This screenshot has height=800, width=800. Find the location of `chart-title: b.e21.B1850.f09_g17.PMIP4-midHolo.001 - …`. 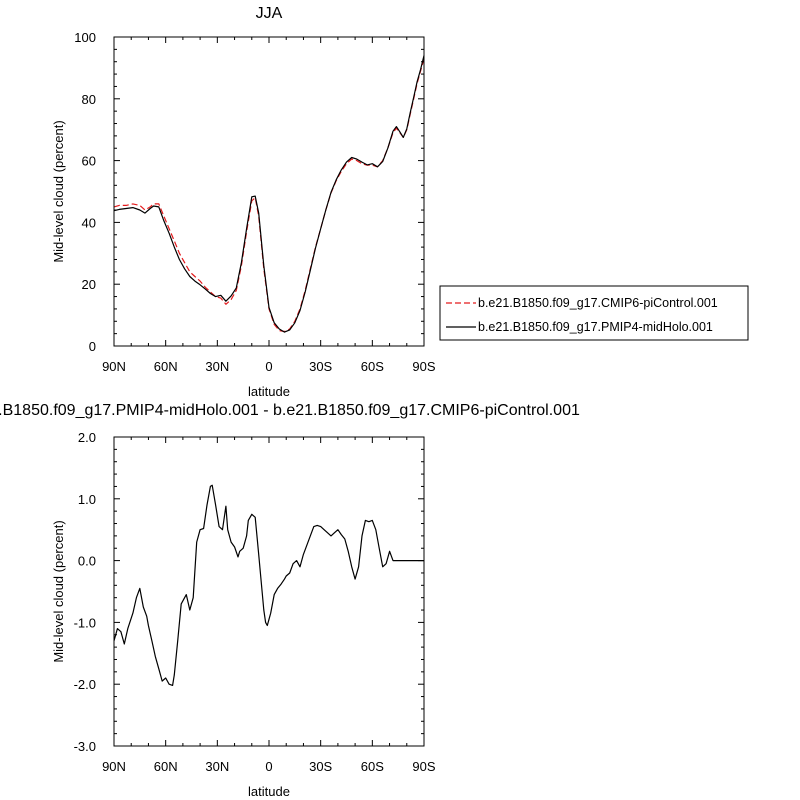

chart-title: b.e21.B1850.f09_g17.PMIP4-midHolo.001 - … is located at coordinates (290, 410).